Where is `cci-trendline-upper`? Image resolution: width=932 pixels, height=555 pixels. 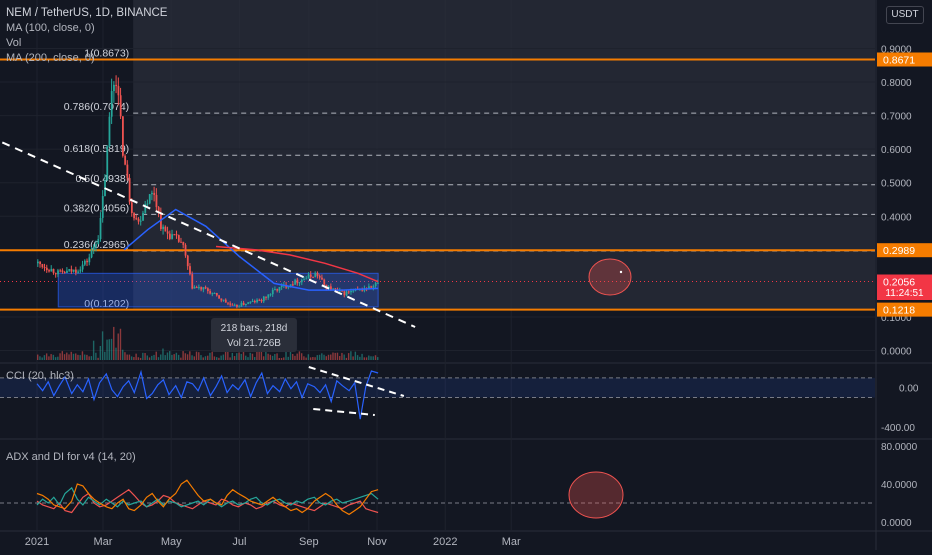 cci-trendline-upper is located at coordinates (356, 381).